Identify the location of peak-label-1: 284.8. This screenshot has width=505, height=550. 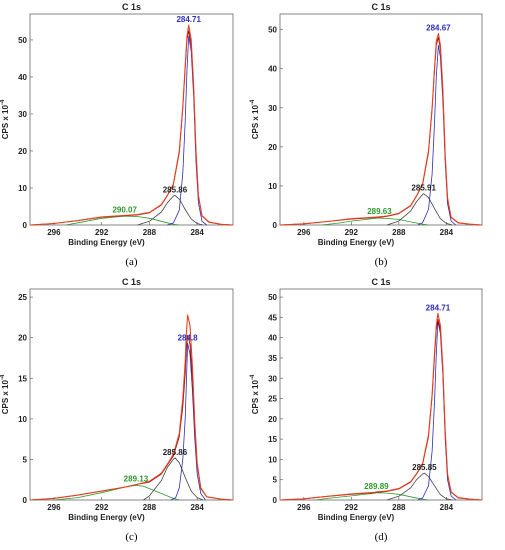
(188, 337).